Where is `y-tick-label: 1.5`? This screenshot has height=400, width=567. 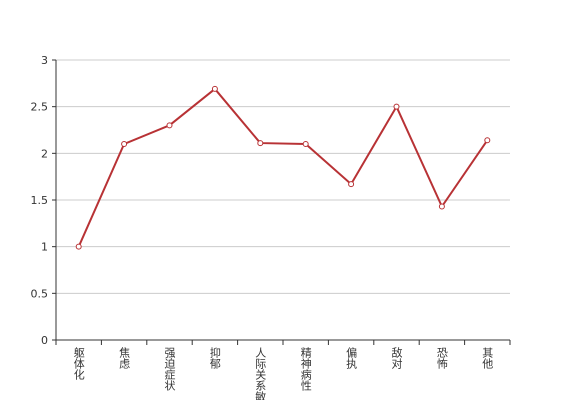 y-tick-label: 1.5 is located at coordinates (40, 200).